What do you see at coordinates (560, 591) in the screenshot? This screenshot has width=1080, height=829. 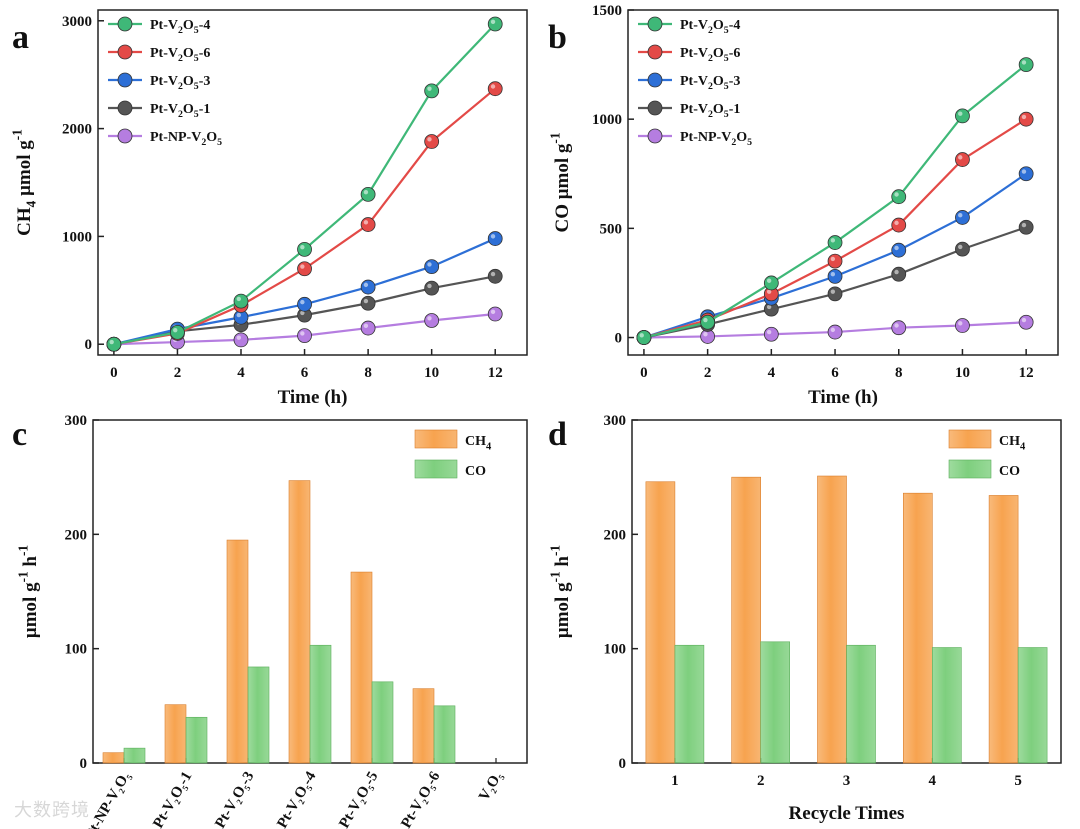 I see `y-axis-label: μmol g-1 h-1` at bounding box center [560, 591].